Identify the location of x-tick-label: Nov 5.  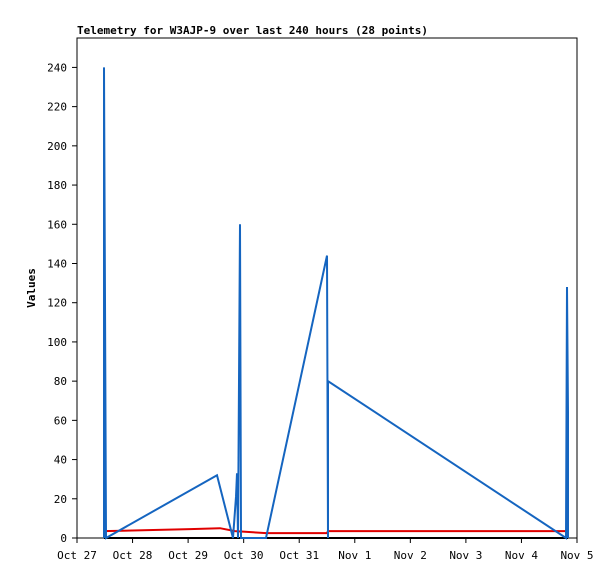
(576, 555).